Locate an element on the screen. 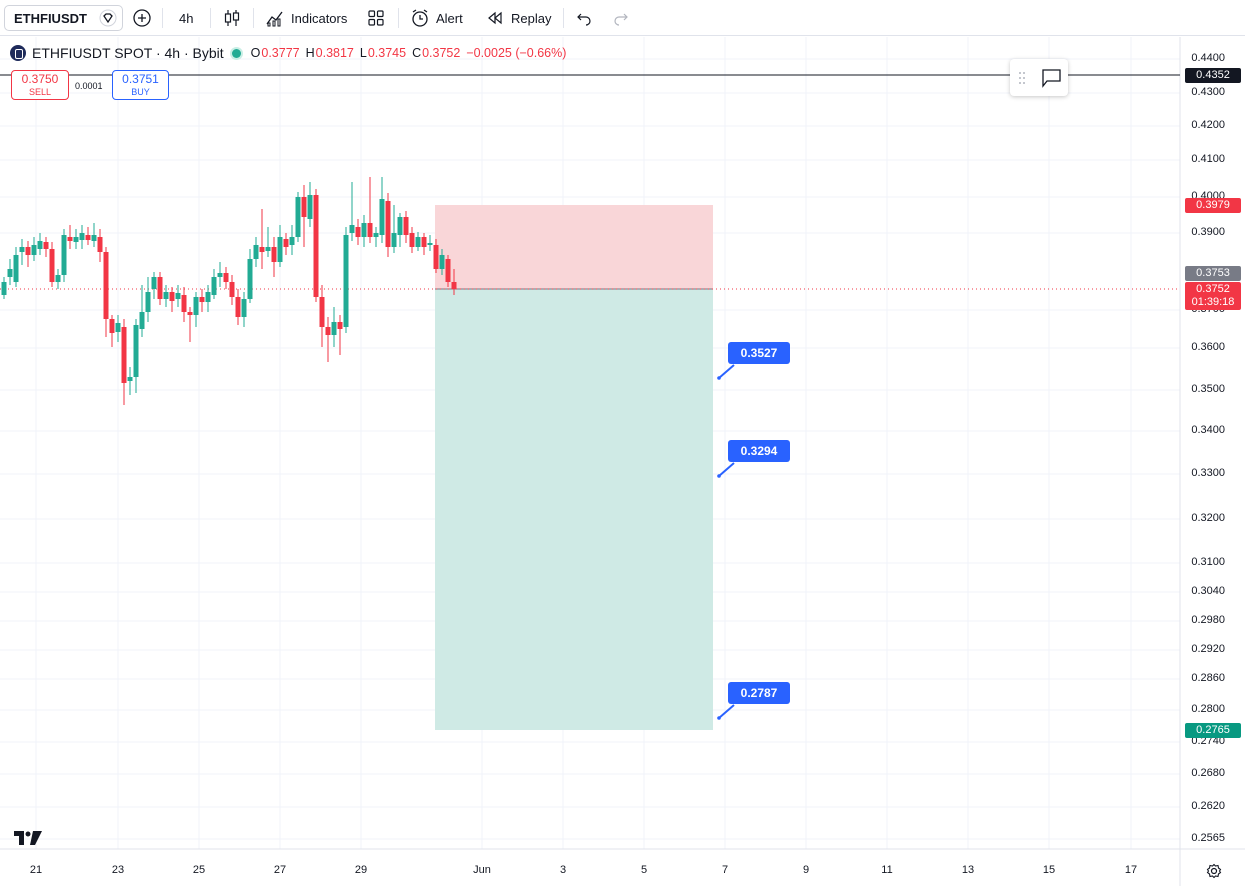 This screenshot has height=886, width=1245. redo-button is located at coordinates (621, 18).